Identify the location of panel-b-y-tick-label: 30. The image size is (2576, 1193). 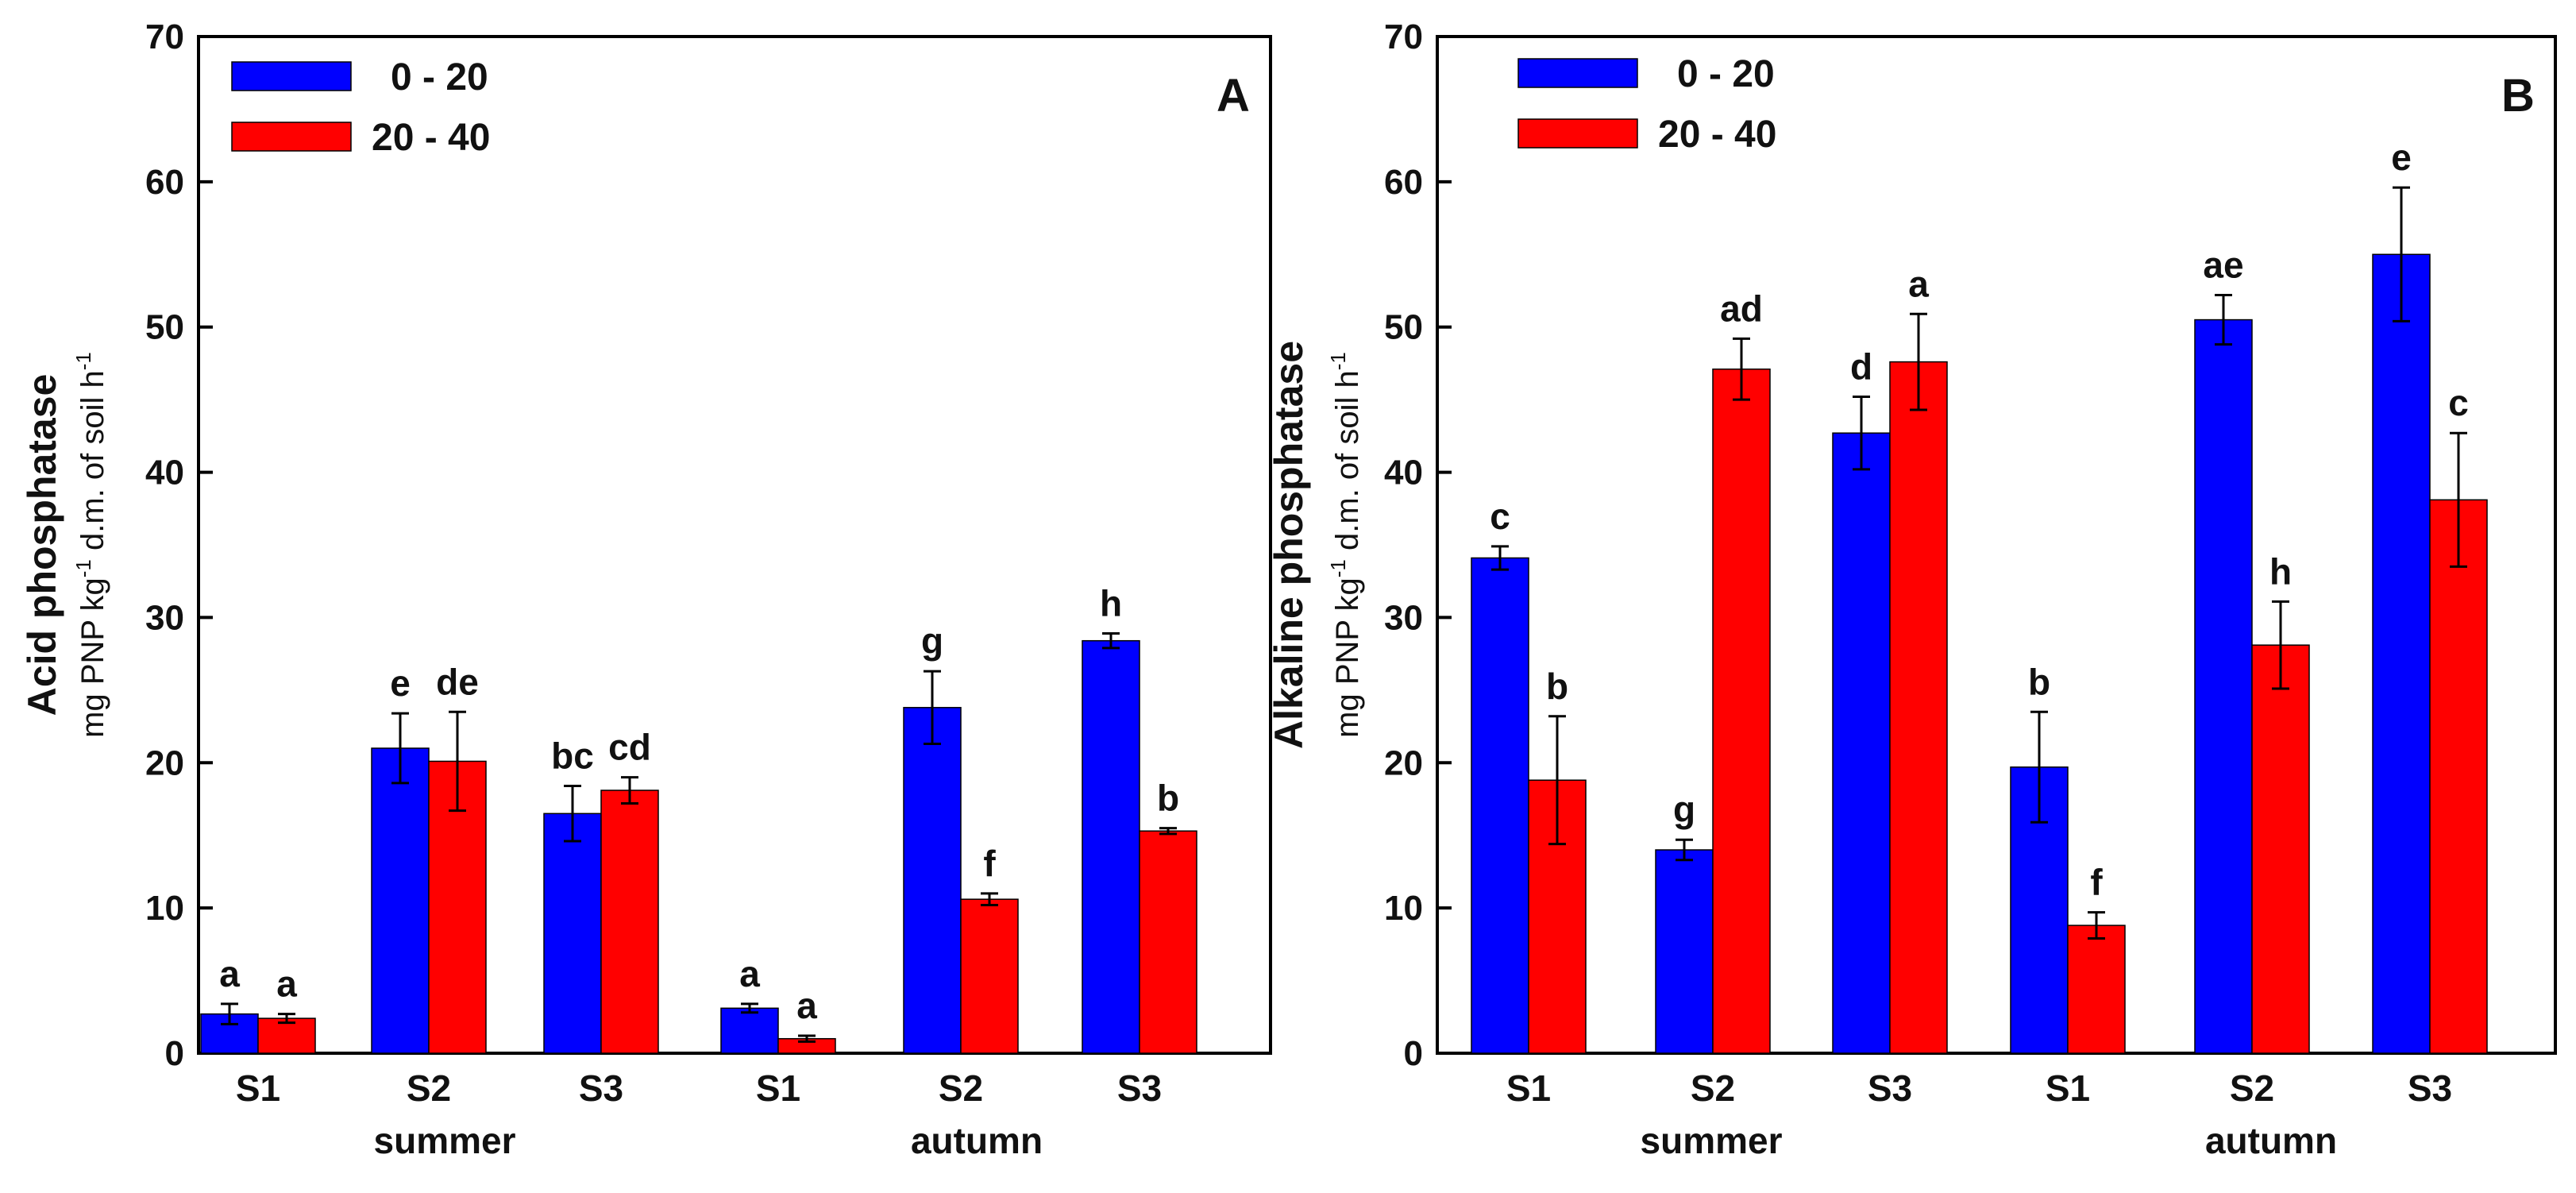
(1403, 617).